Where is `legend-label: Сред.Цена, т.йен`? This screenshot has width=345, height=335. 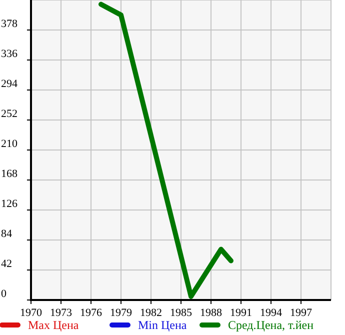 legend-label: Сред.Цена, т.йен is located at coordinates (271, 325).